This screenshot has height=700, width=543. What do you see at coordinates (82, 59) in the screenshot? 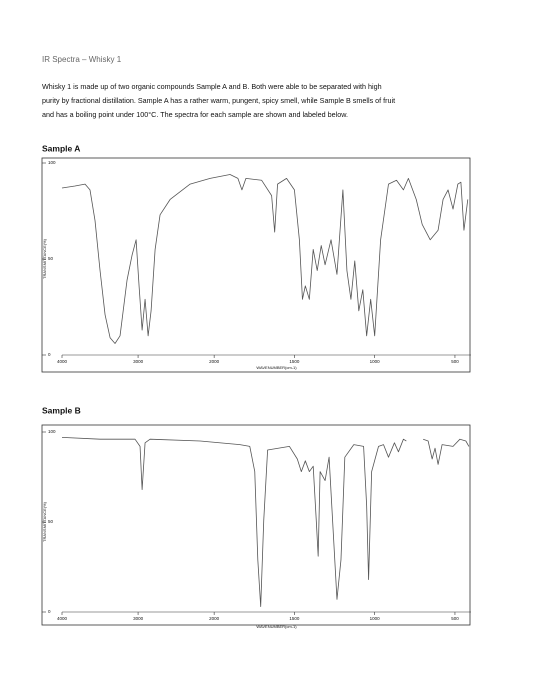
I see `page-title: IR Spectra – Whisky 1` at bounding box center [82, 59].